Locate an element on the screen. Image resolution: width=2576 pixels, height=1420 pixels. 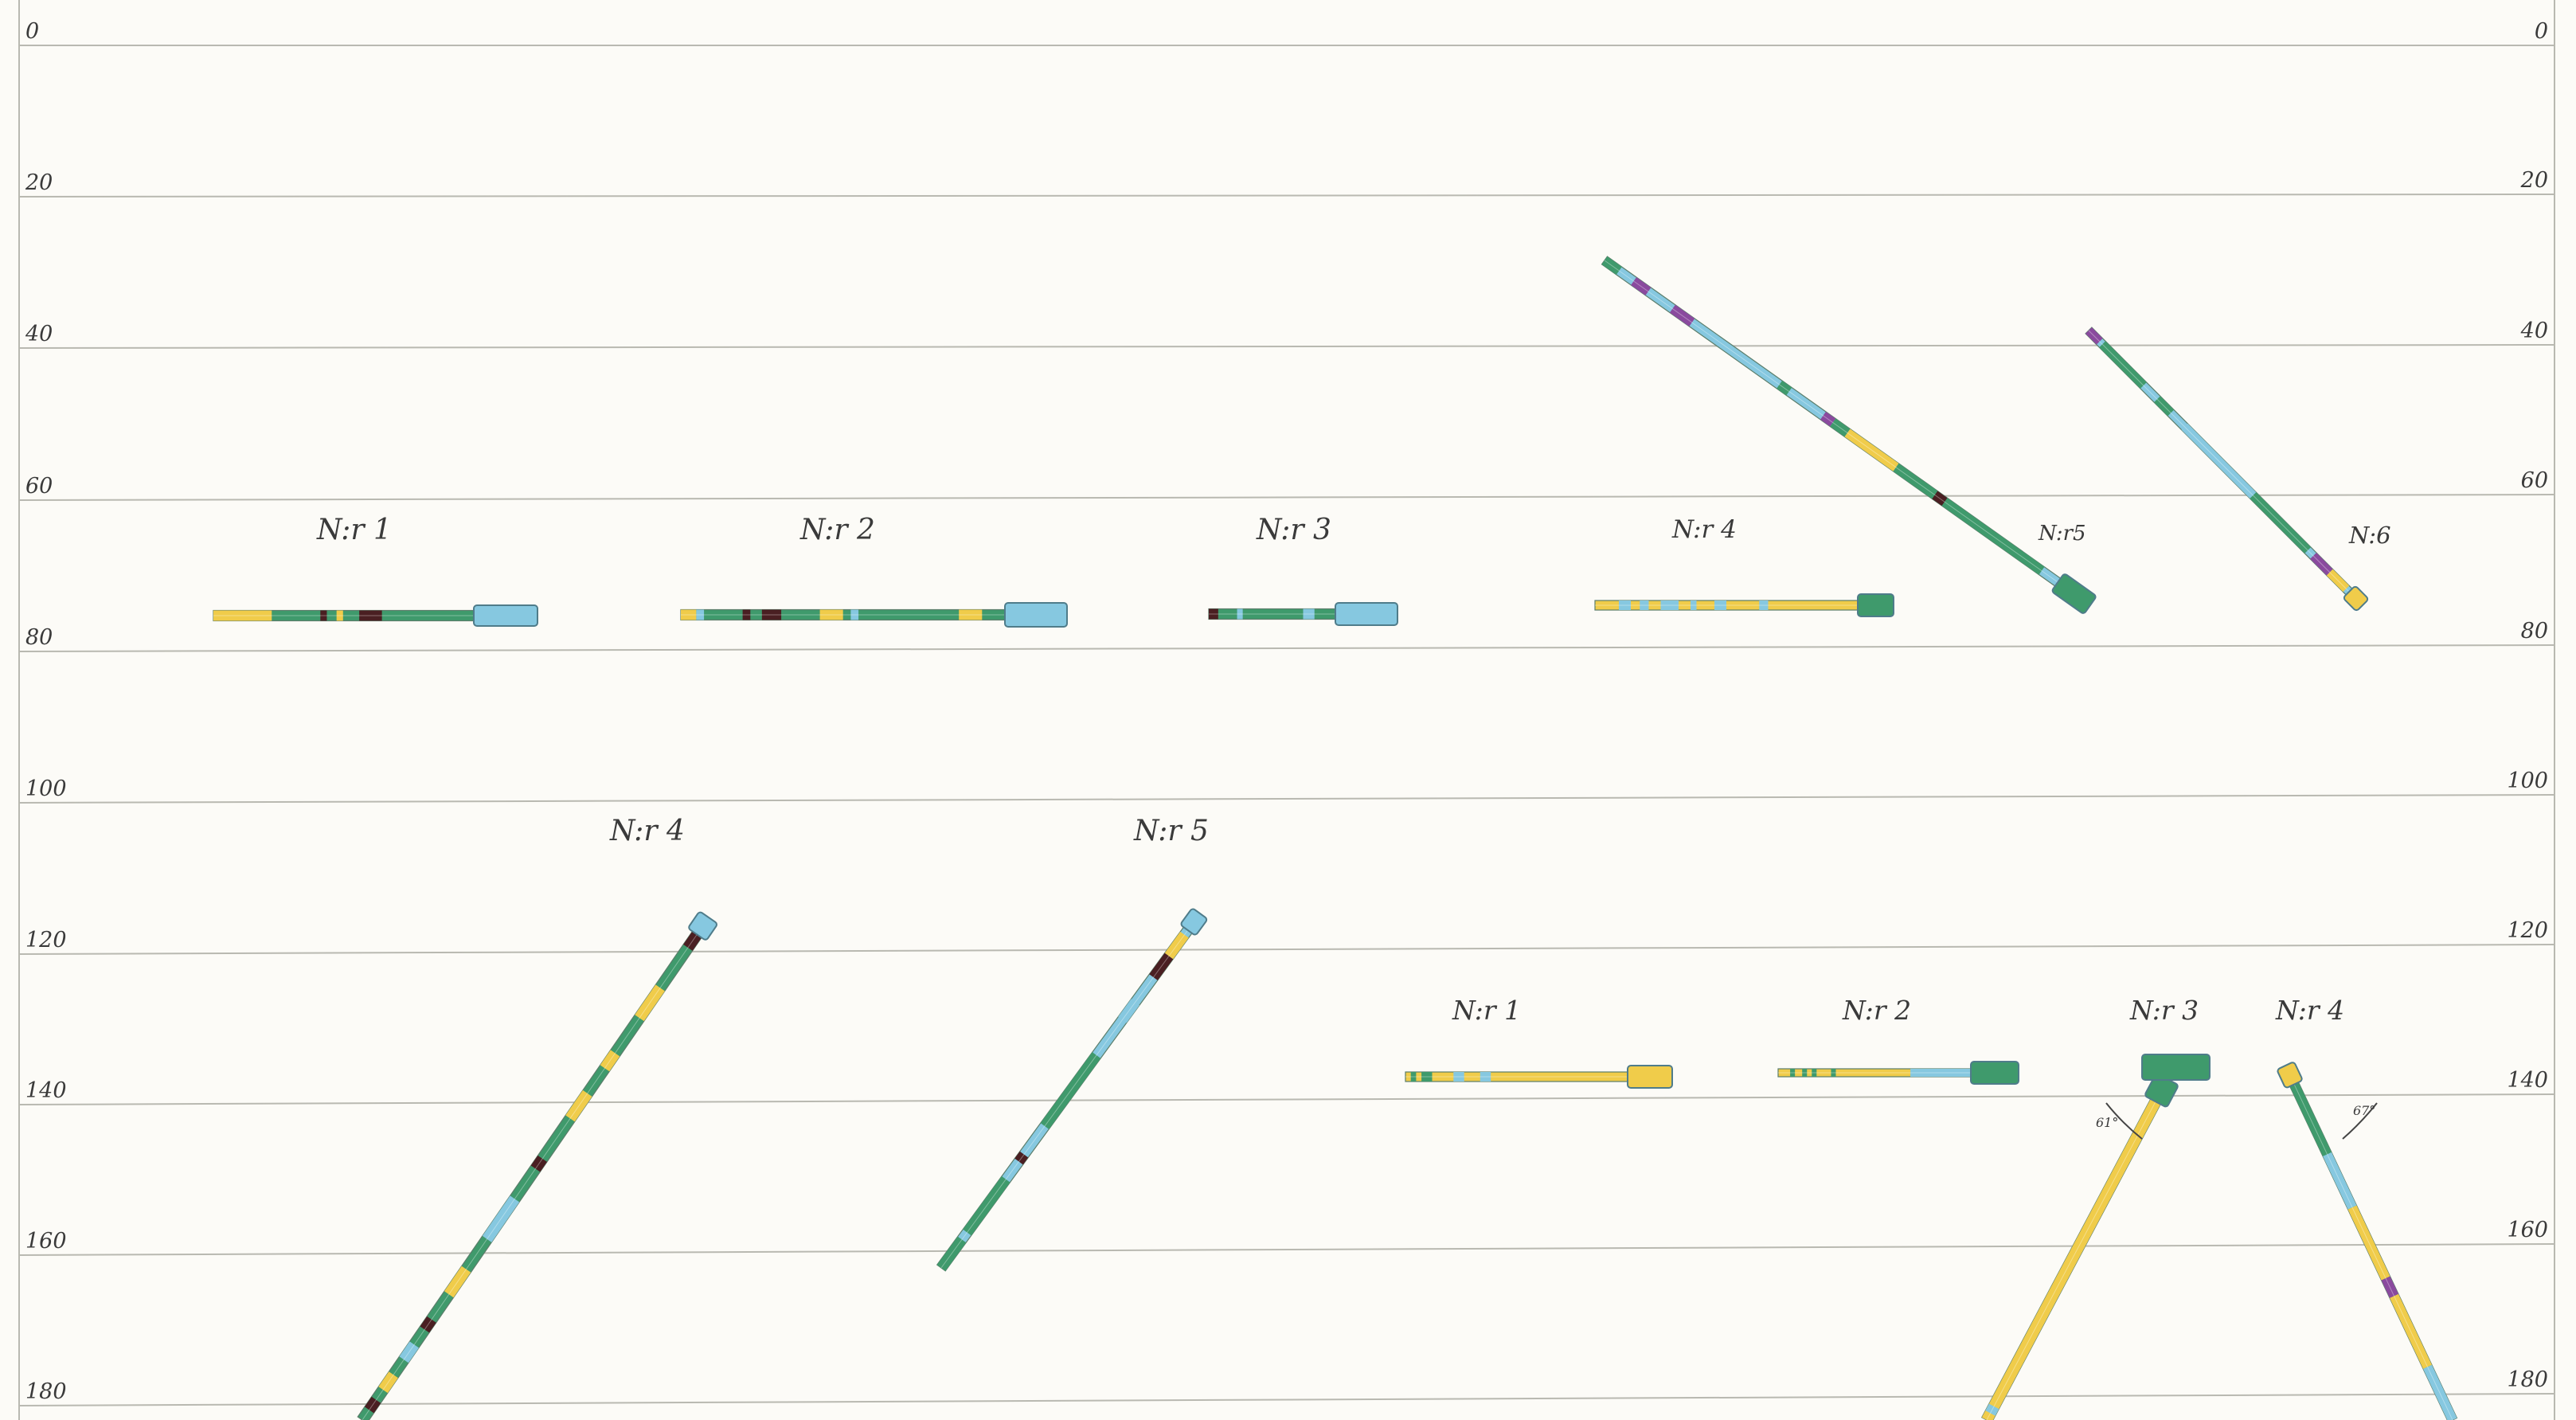
angle-label-67: 67° is located at coordinates (2364, 1110).